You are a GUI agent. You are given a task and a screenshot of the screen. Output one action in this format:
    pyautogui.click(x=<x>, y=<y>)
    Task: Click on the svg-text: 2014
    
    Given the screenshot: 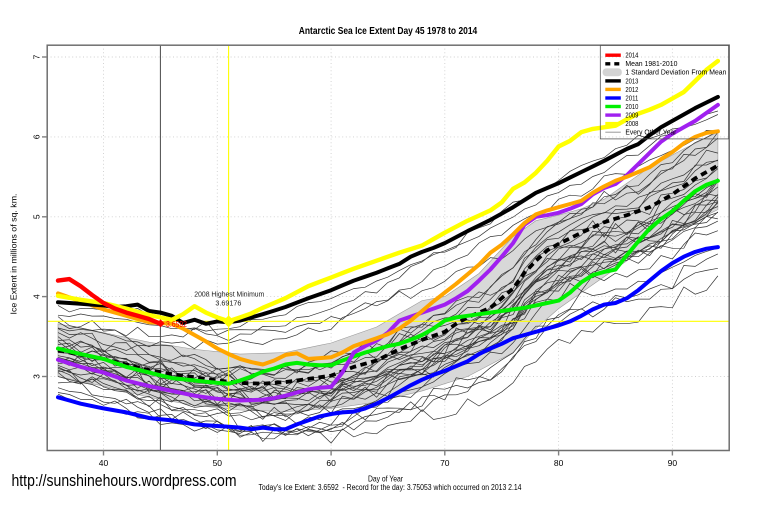 What is the action you would take?
    pyautogui.click(x=631, y=55)
    